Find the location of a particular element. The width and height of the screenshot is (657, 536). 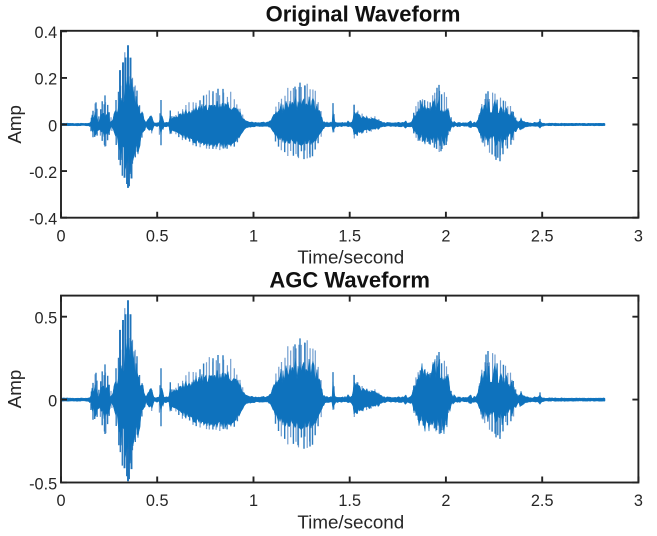

svg-text: -0.4 is located at coordinates (43, 220).